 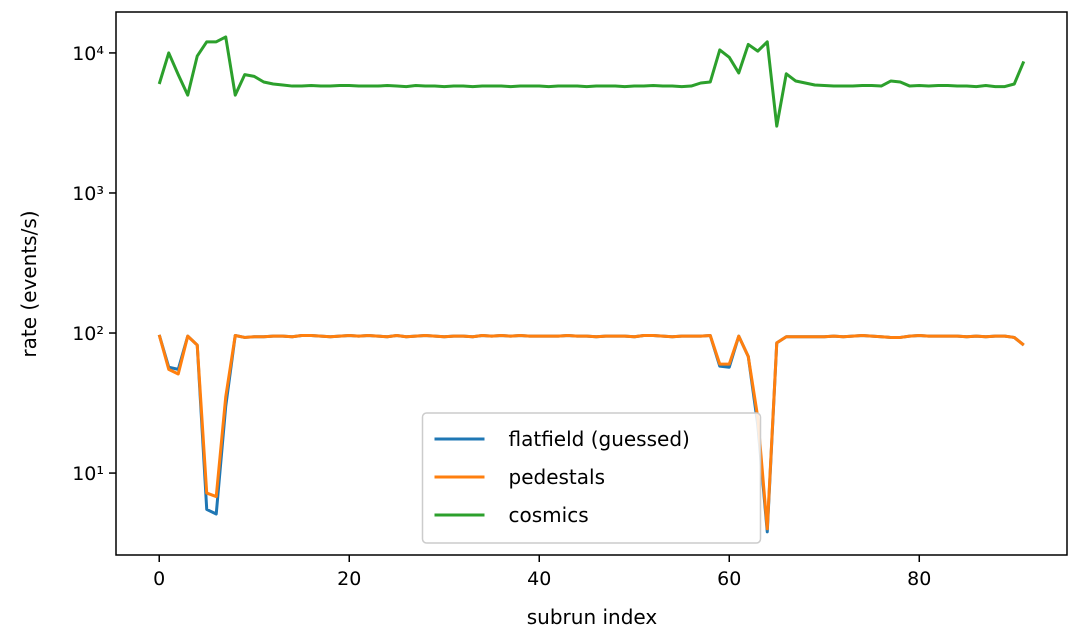 I want to click on series-line, so click(x=591, y=81).